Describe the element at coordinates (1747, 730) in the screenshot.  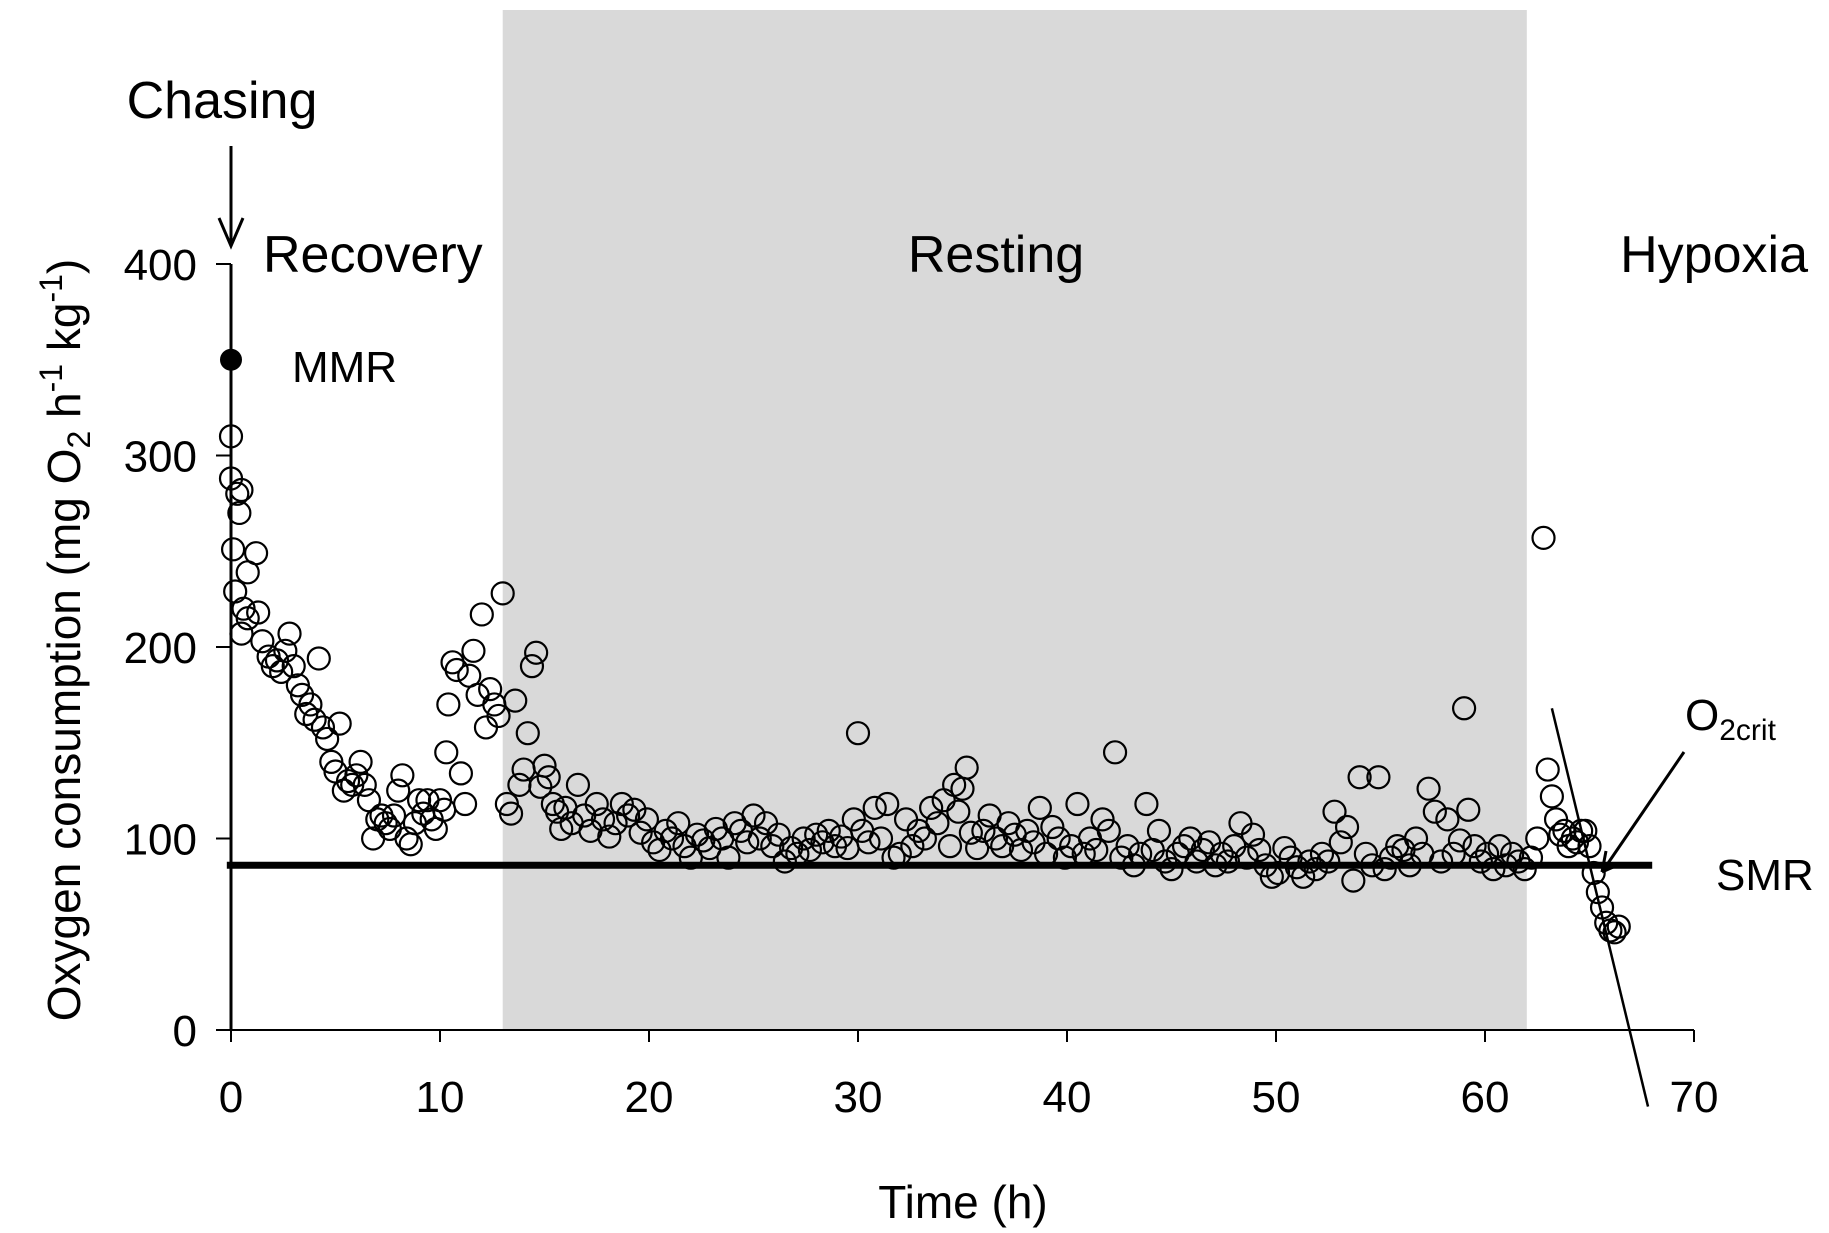
I see `o2crit-label-sub: 2crit` at that location.